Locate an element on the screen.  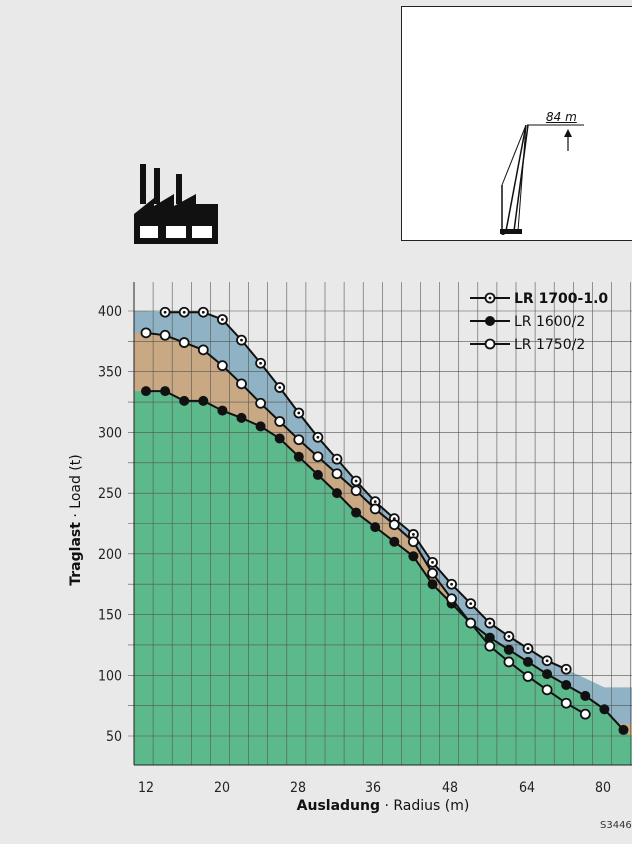
x-tick-label: 12 is located at coordinates (146, 788).